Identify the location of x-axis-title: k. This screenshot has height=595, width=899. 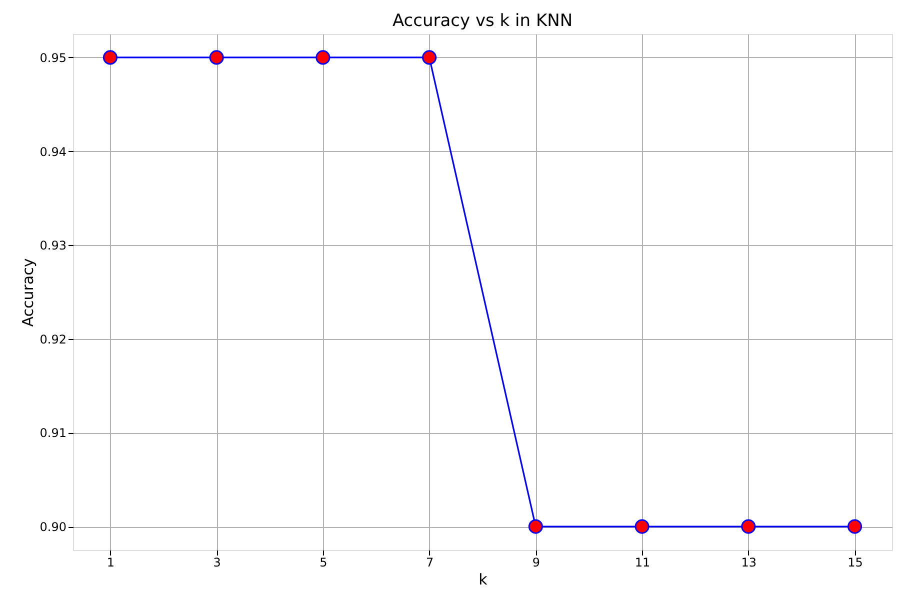
(483, 579).